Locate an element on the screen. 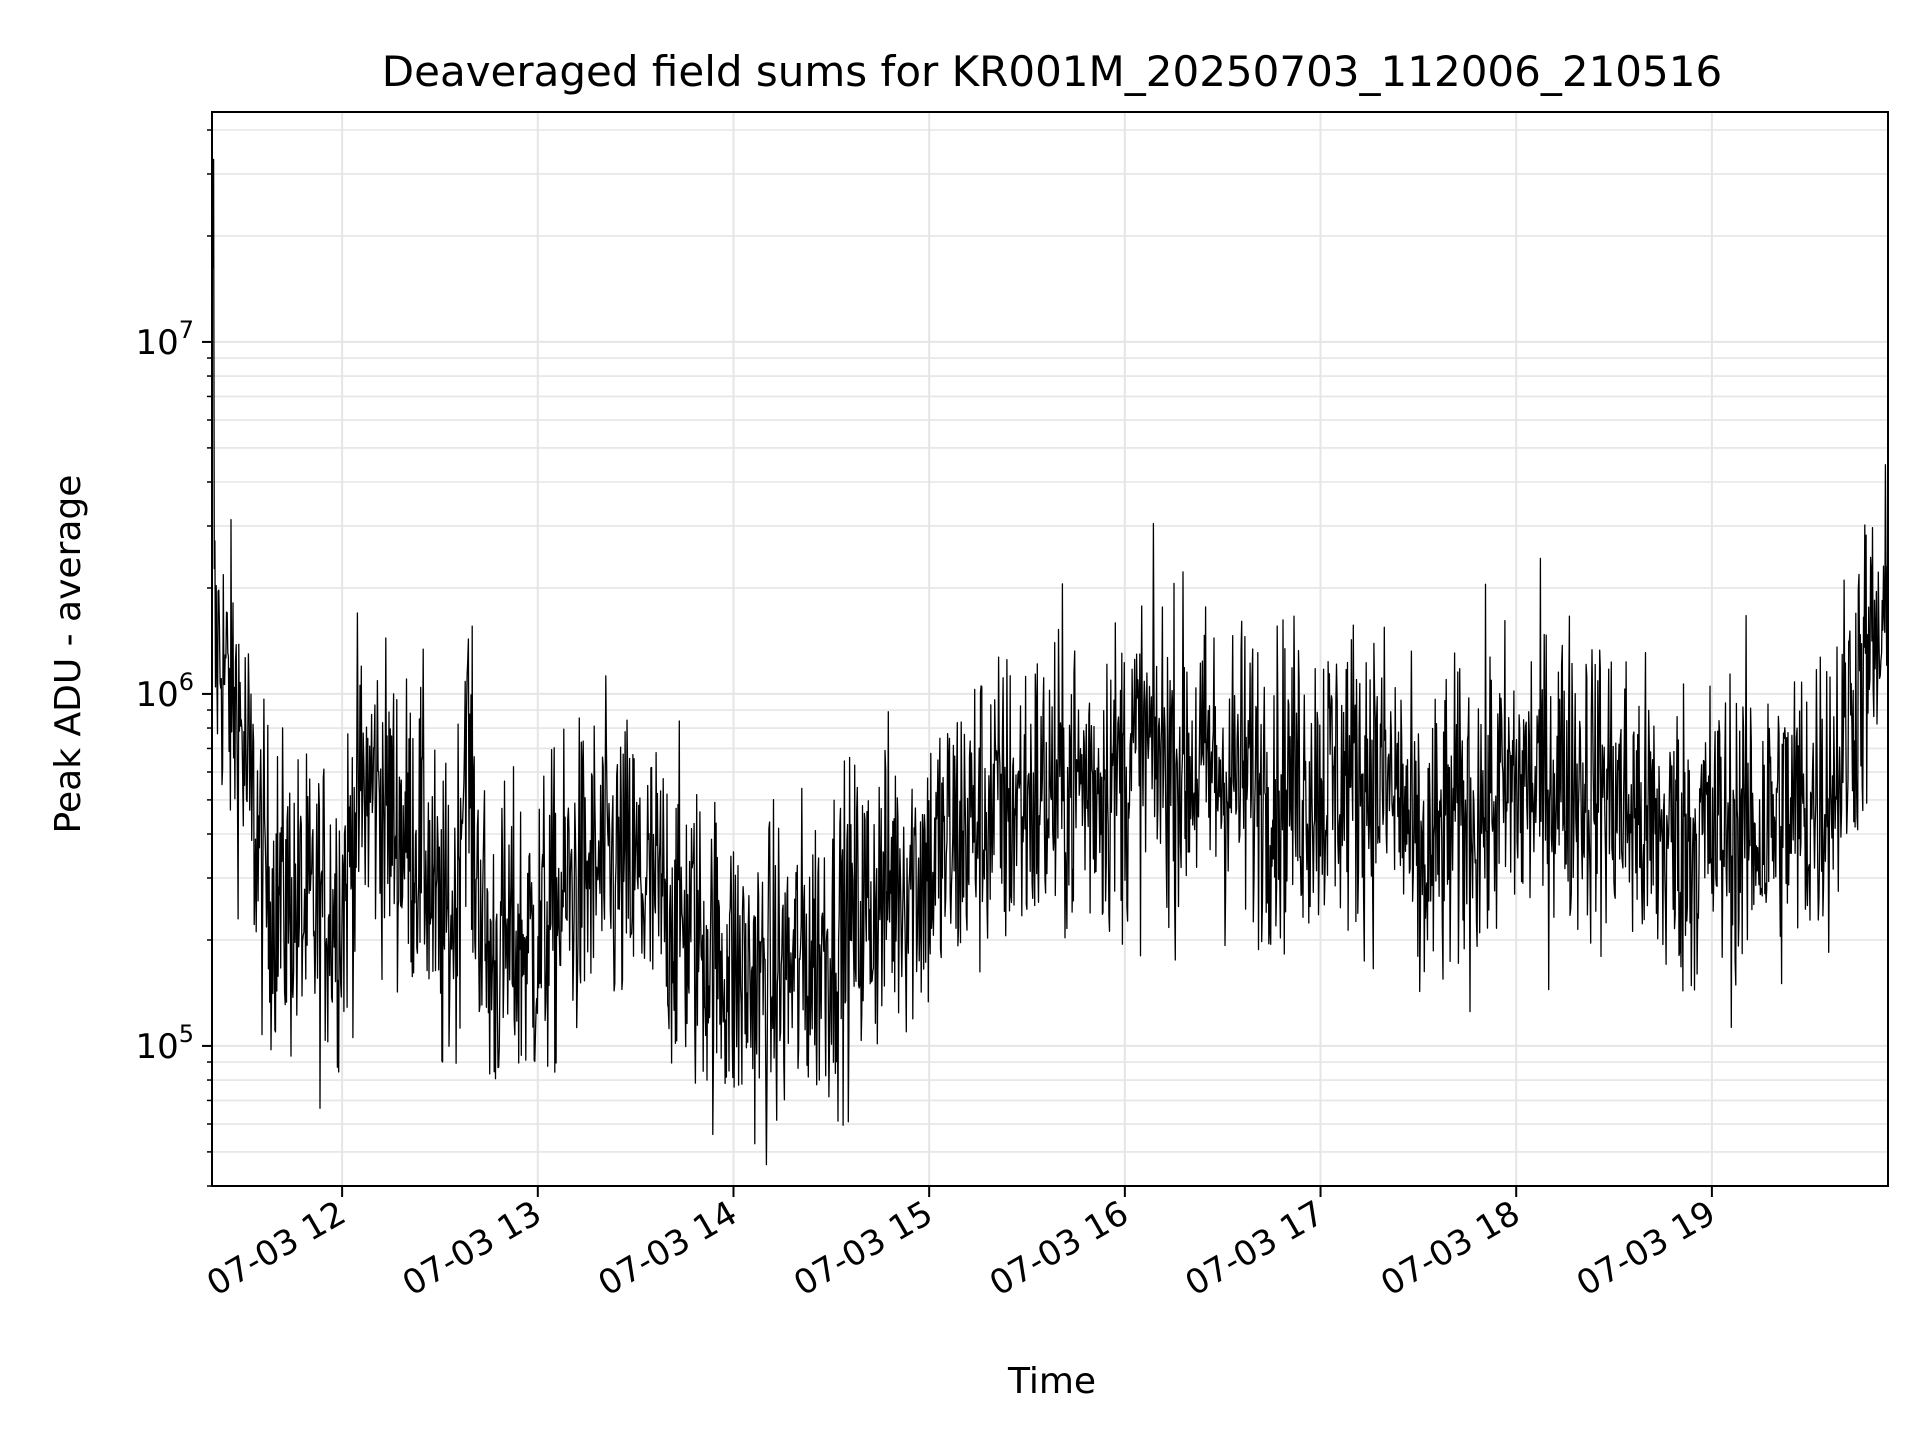  x-tick-label: 07-03 15 is located at coordinates (863, 1248).